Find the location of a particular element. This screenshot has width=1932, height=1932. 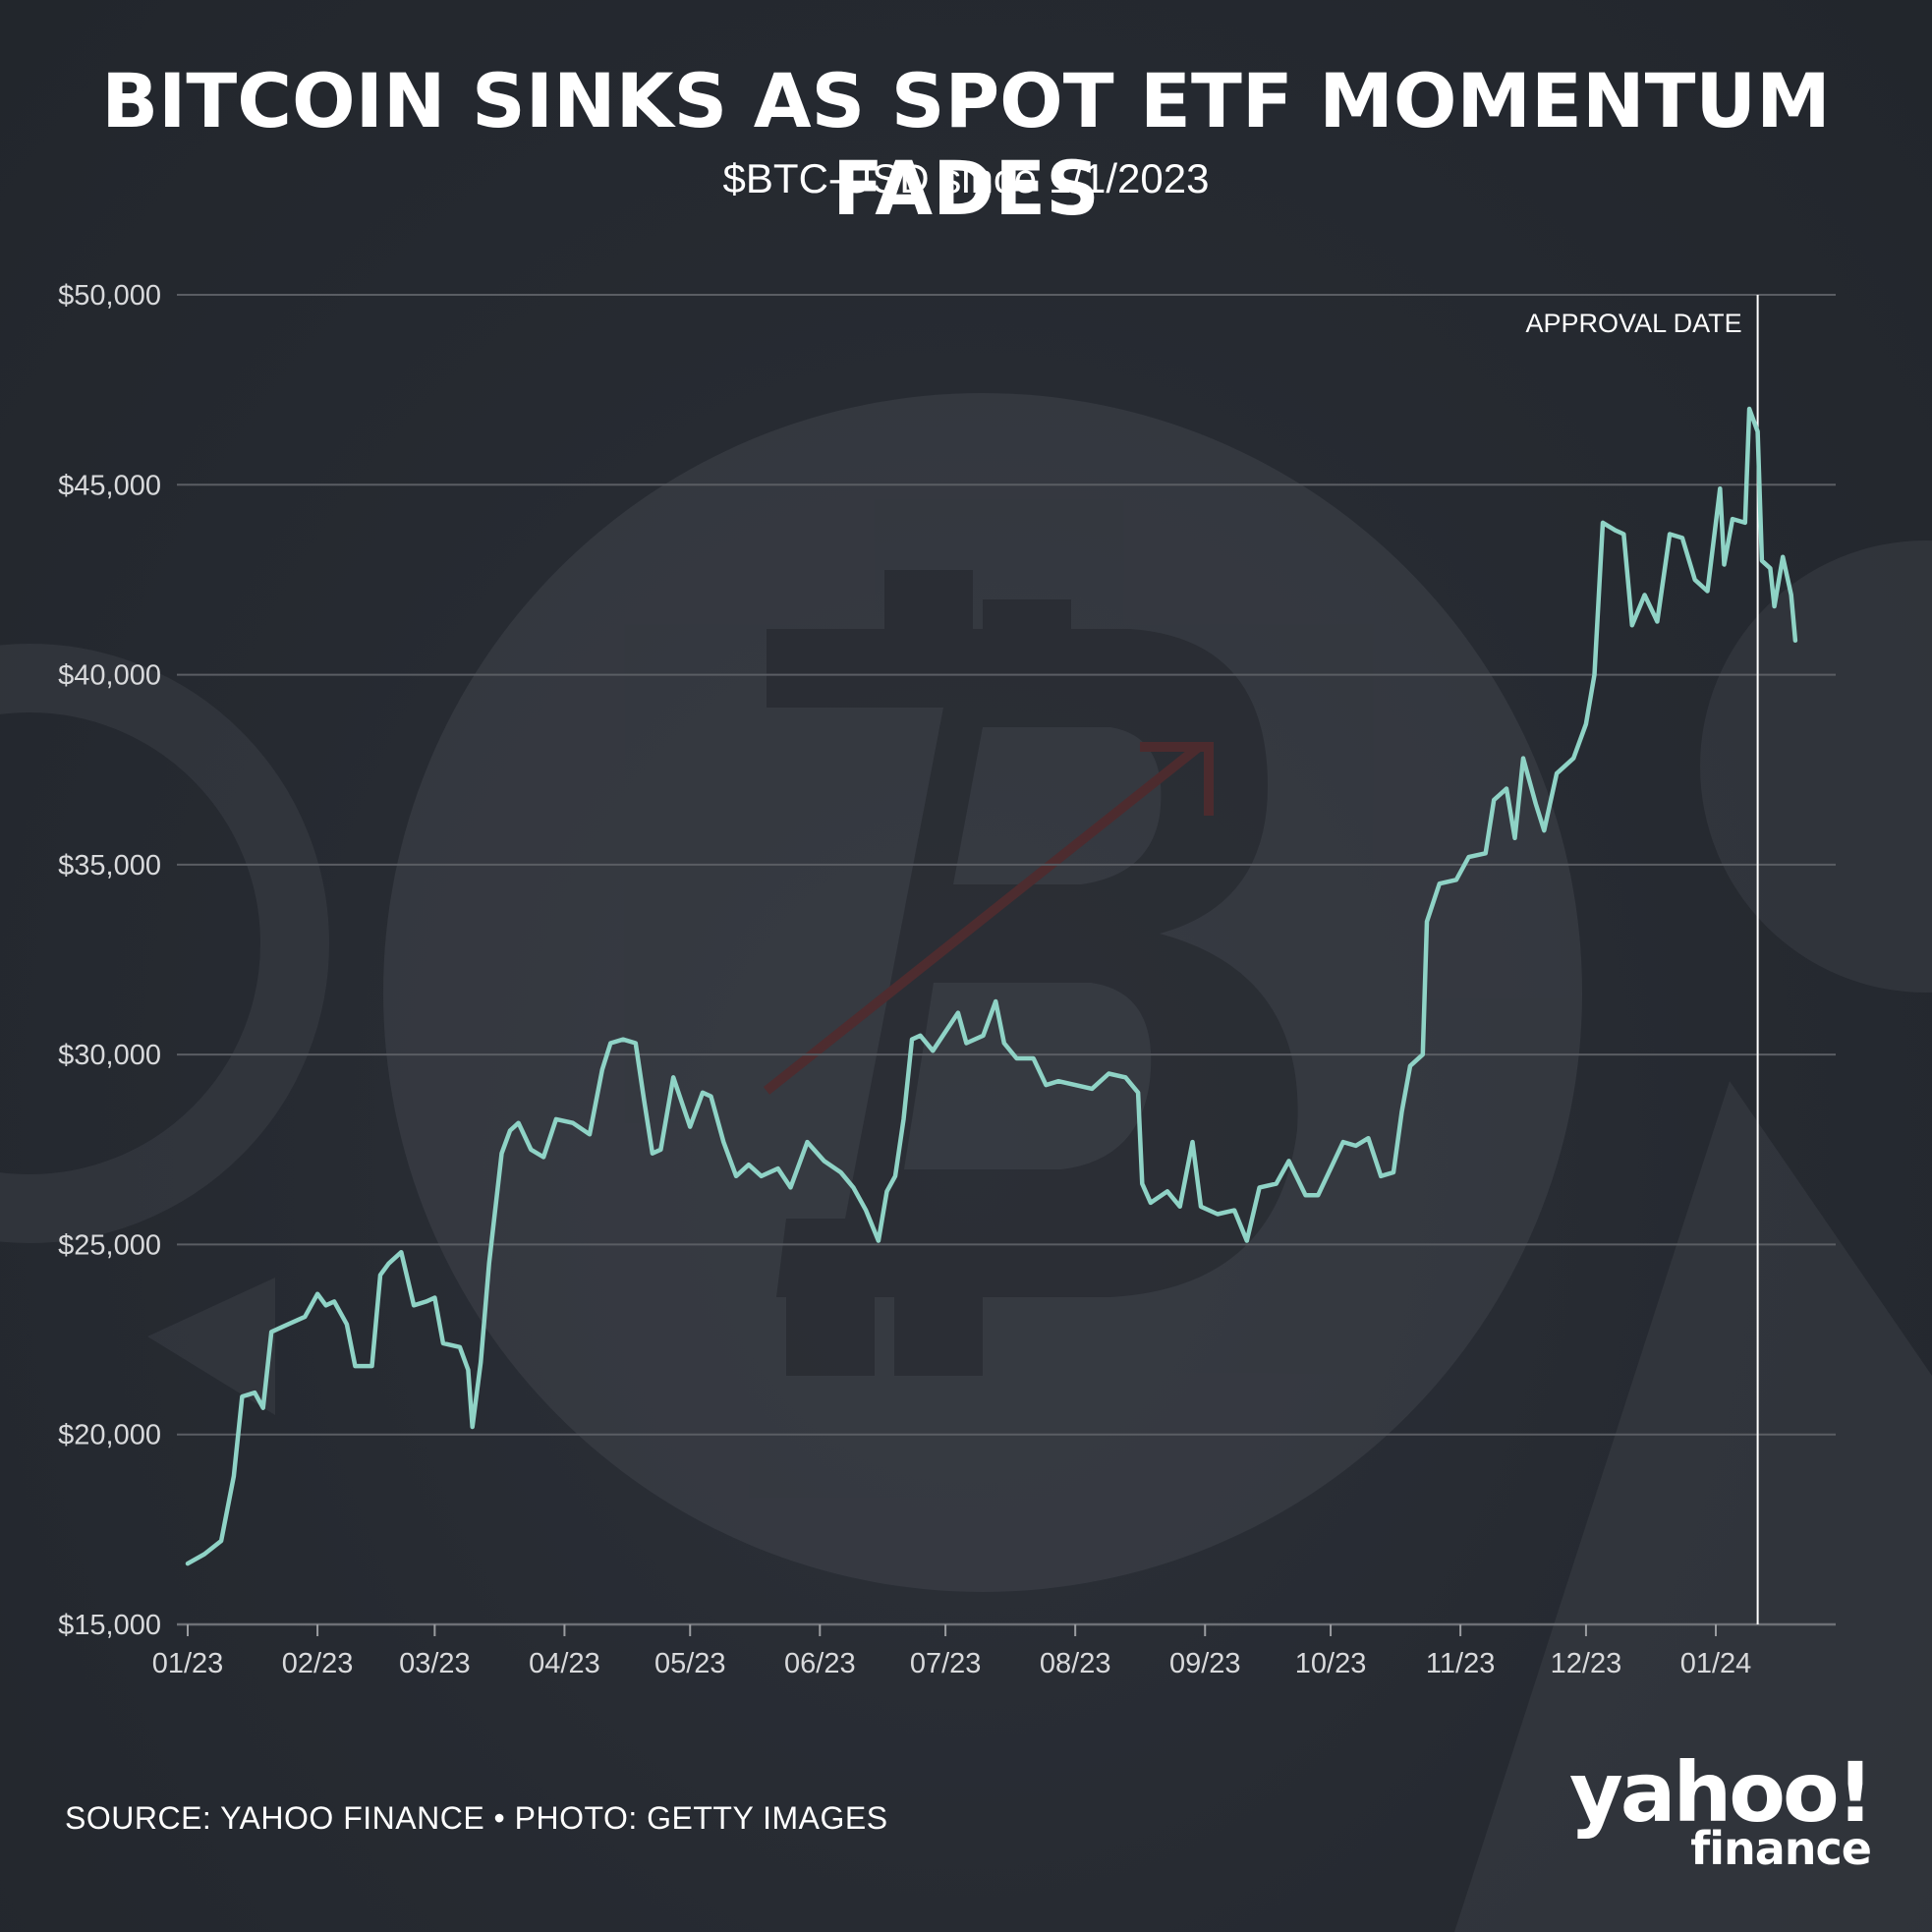

x-tick-label: 12/23 is located at coordinates (1586, 1663).